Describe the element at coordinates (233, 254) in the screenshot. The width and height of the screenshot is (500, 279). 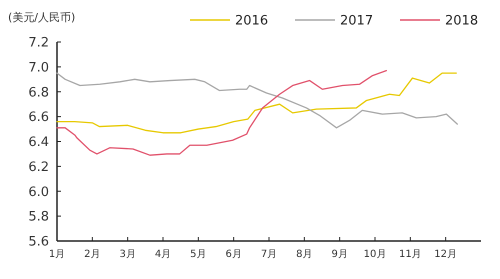
I see `x-tick-label: 6月` at that location.